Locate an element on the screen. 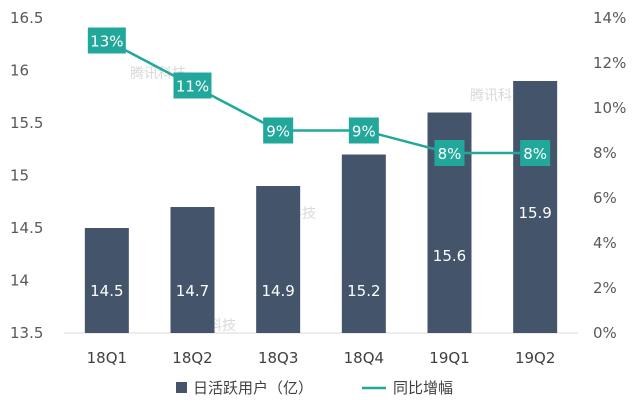  bar-value-label: 14.5 is located at coordinates (106, 291).